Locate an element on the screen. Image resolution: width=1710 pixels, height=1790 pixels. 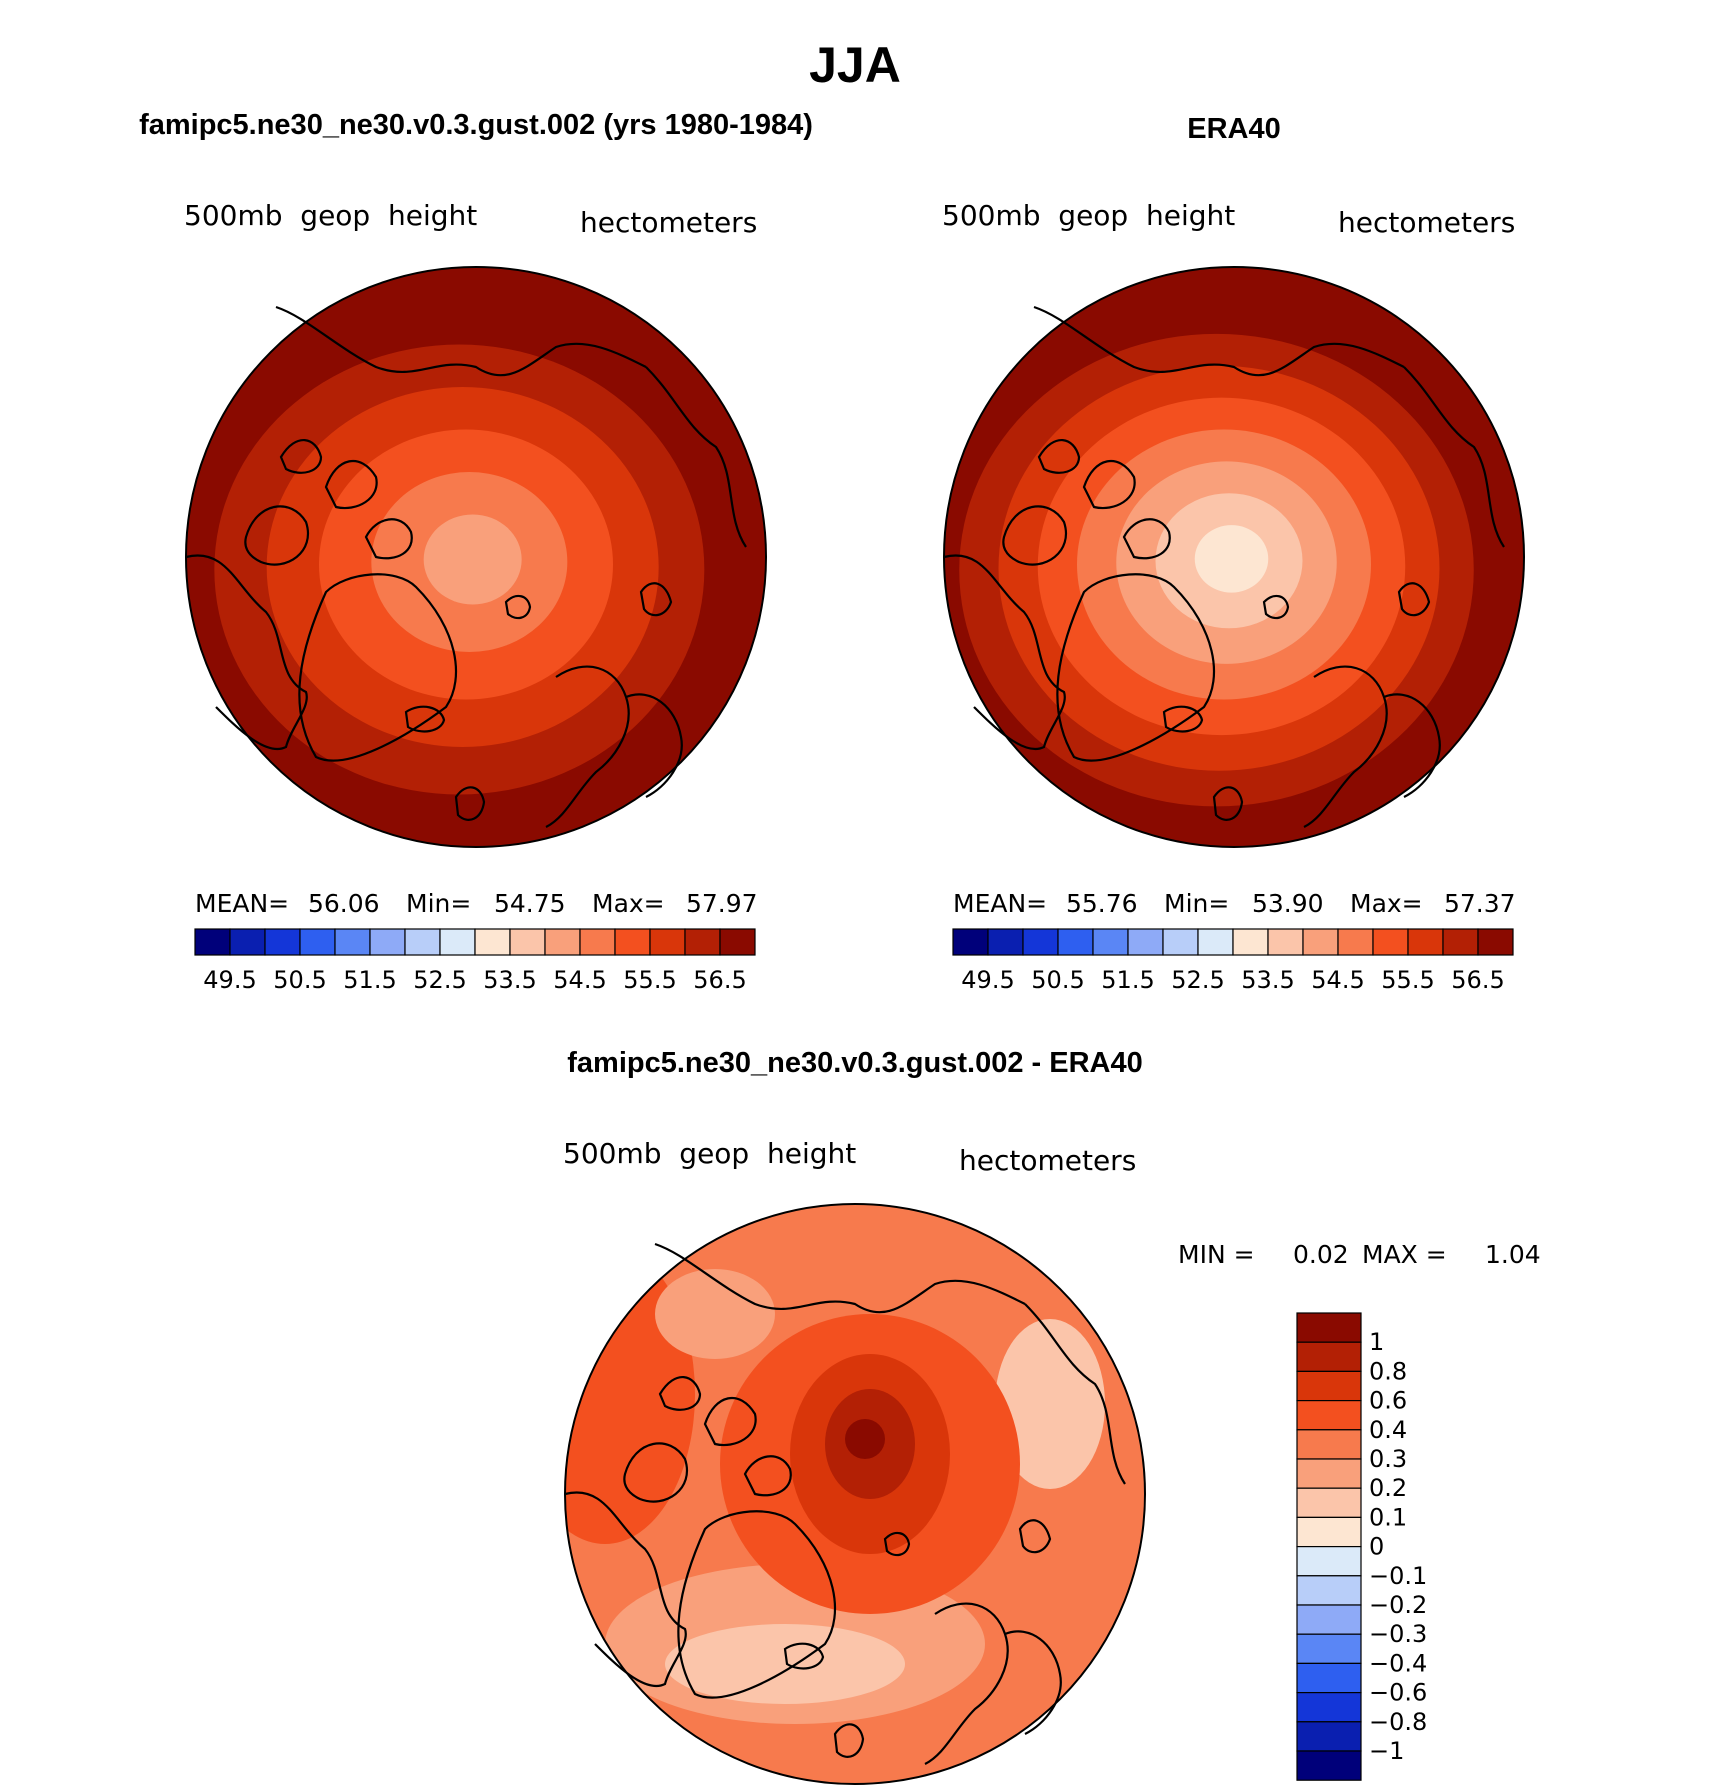
model-stats: MEAN= 56.06 Min= 54.75 Max= 57.97 is located at coordinates (476, 903).